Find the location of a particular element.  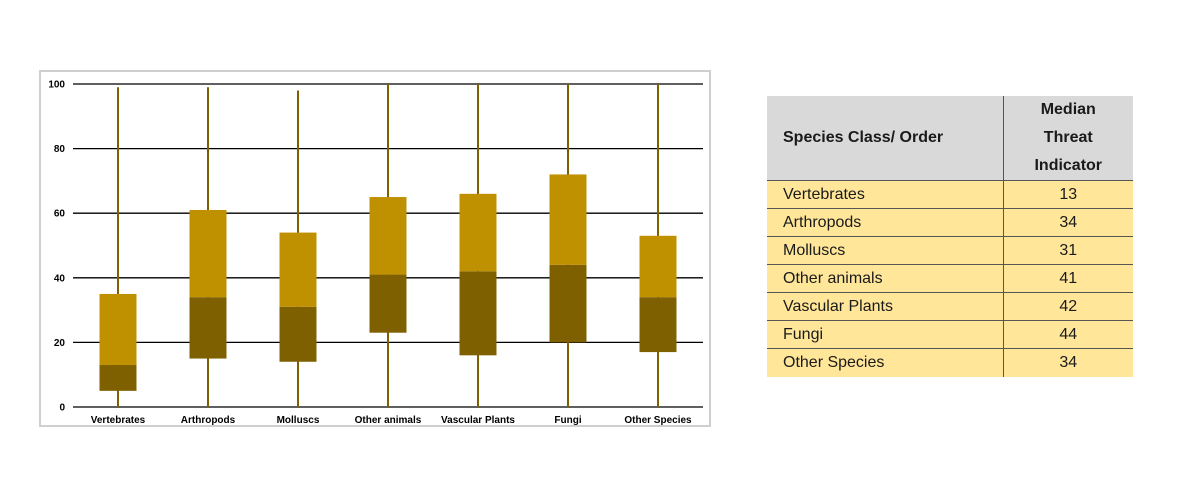

table-row: Molluscs 31 is located at coordinates (950, 250).